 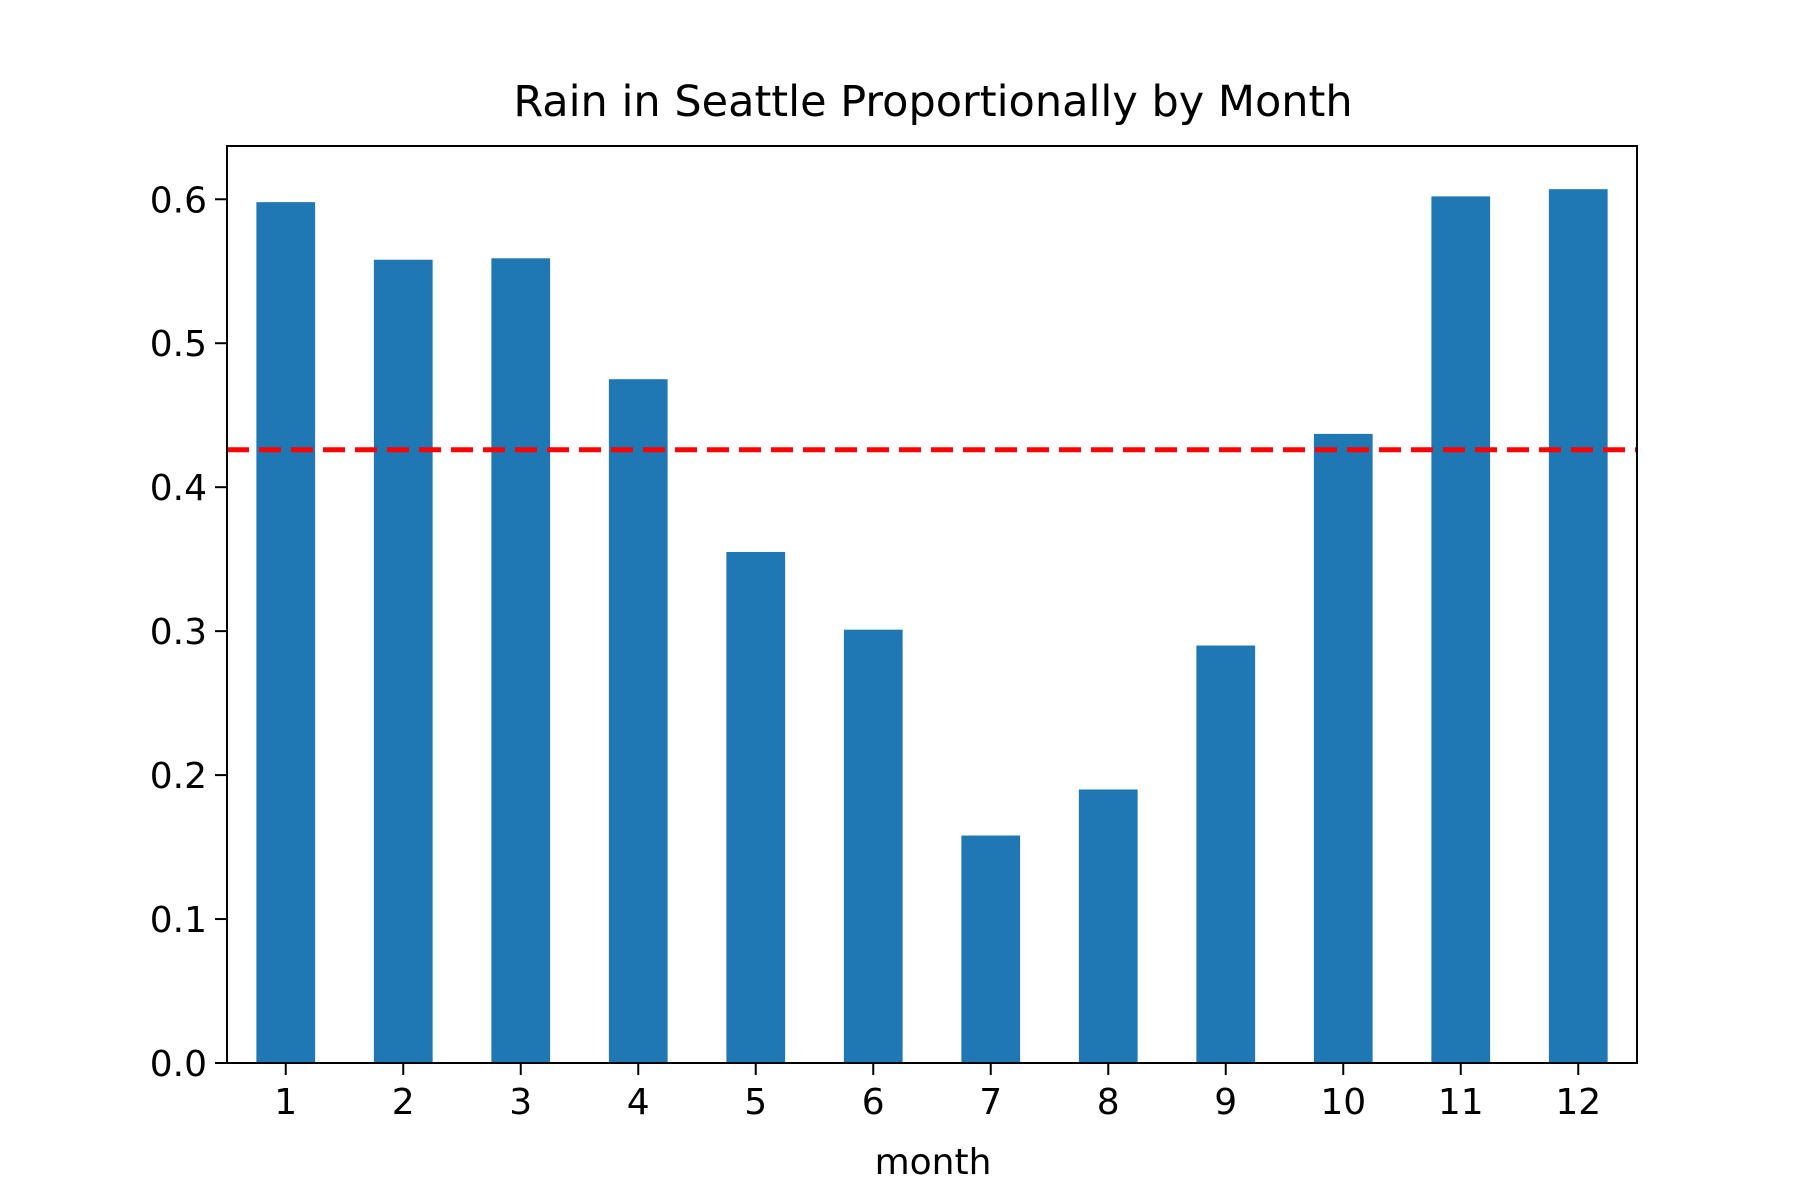 What do you see at coordinates (1225, 1102) in the screenshot?
I see `x-tick-label: 9` at bounding box center [1225, 1102].